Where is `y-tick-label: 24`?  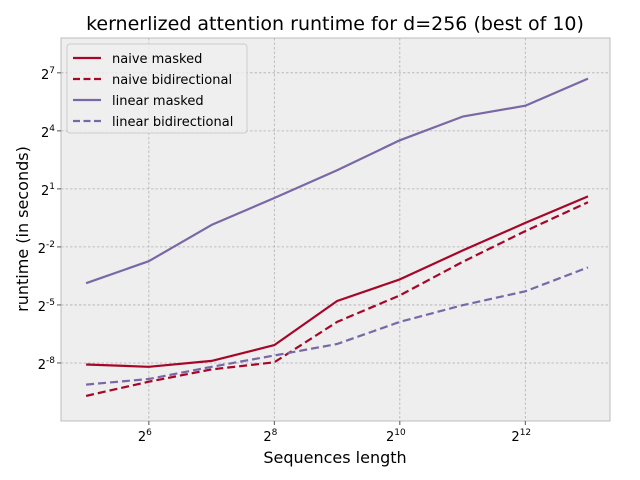
y-tick-label: 24 is located at coordinates (48, 132).